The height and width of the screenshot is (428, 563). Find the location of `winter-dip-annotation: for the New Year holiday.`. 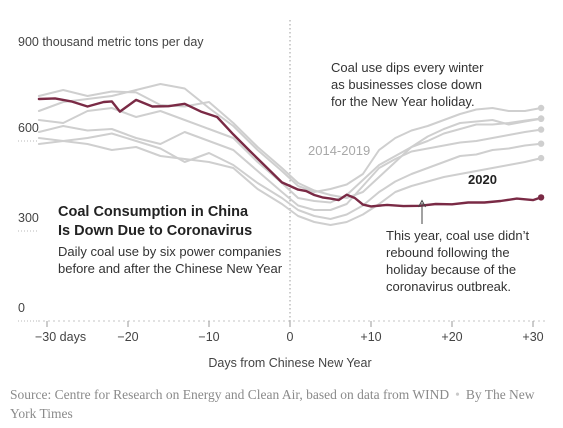

winter-dip-annotation: for the New Year holiday. is located at coordinates (403, 101).